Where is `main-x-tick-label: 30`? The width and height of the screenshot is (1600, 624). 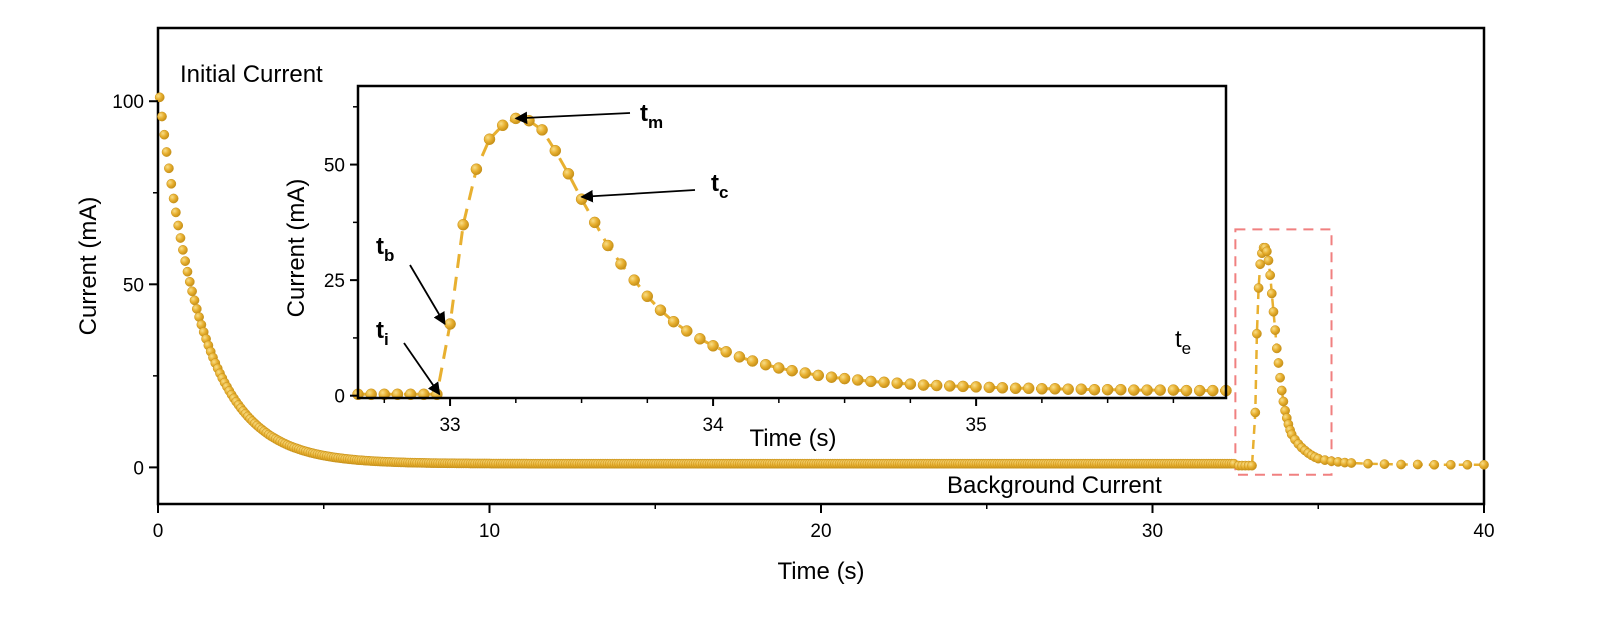 main-x-tick-label: 30 is located at coordinates (1152, 531).